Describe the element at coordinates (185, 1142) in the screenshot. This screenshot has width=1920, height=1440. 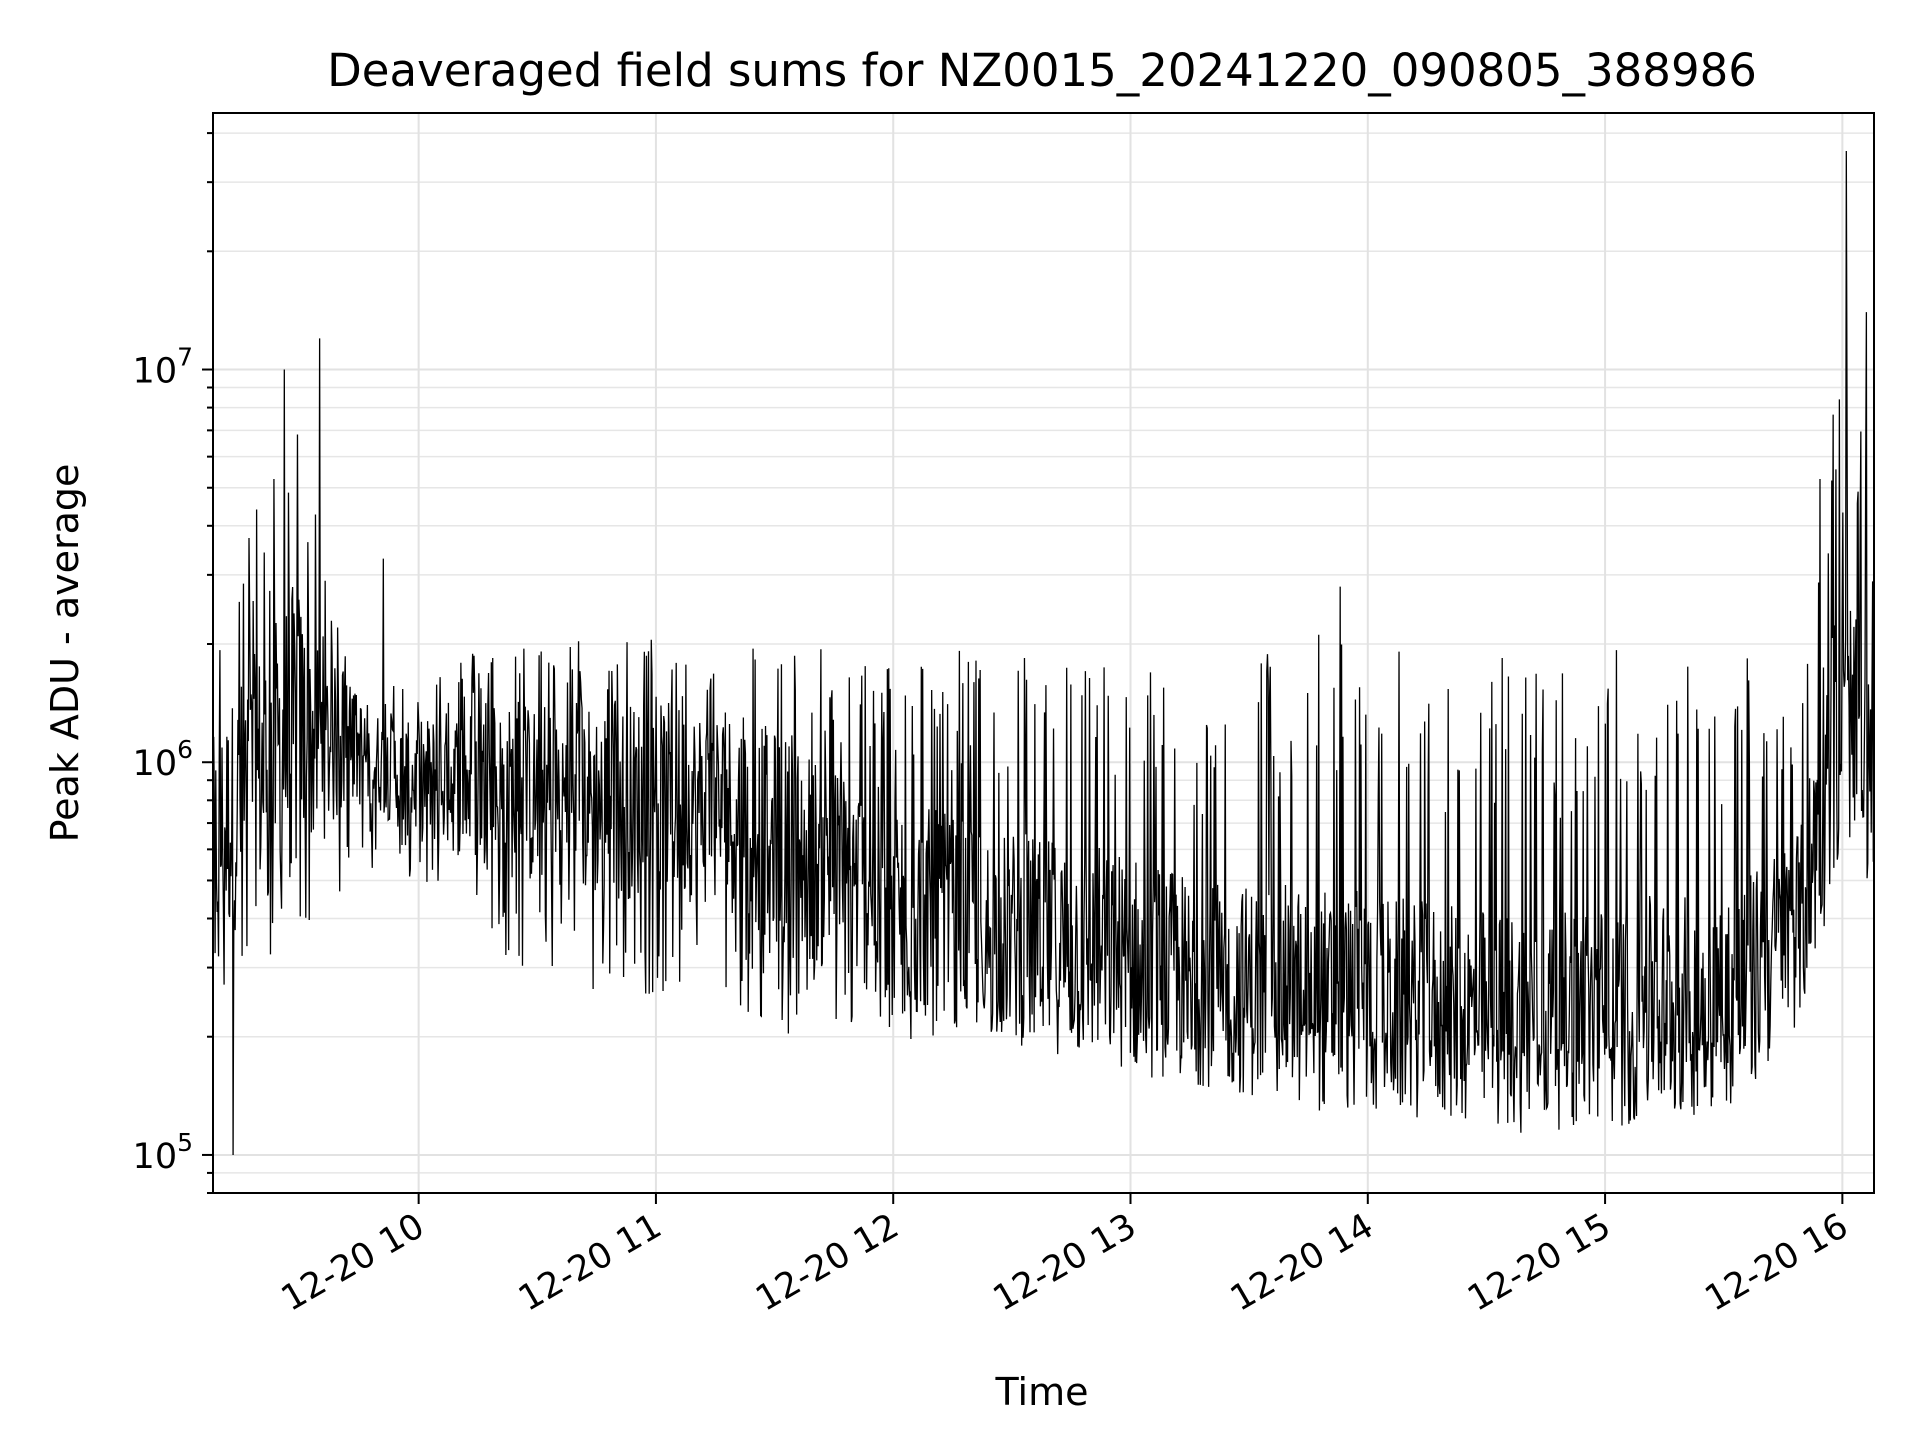
I see `y-tick-exponent: 5` at that location.